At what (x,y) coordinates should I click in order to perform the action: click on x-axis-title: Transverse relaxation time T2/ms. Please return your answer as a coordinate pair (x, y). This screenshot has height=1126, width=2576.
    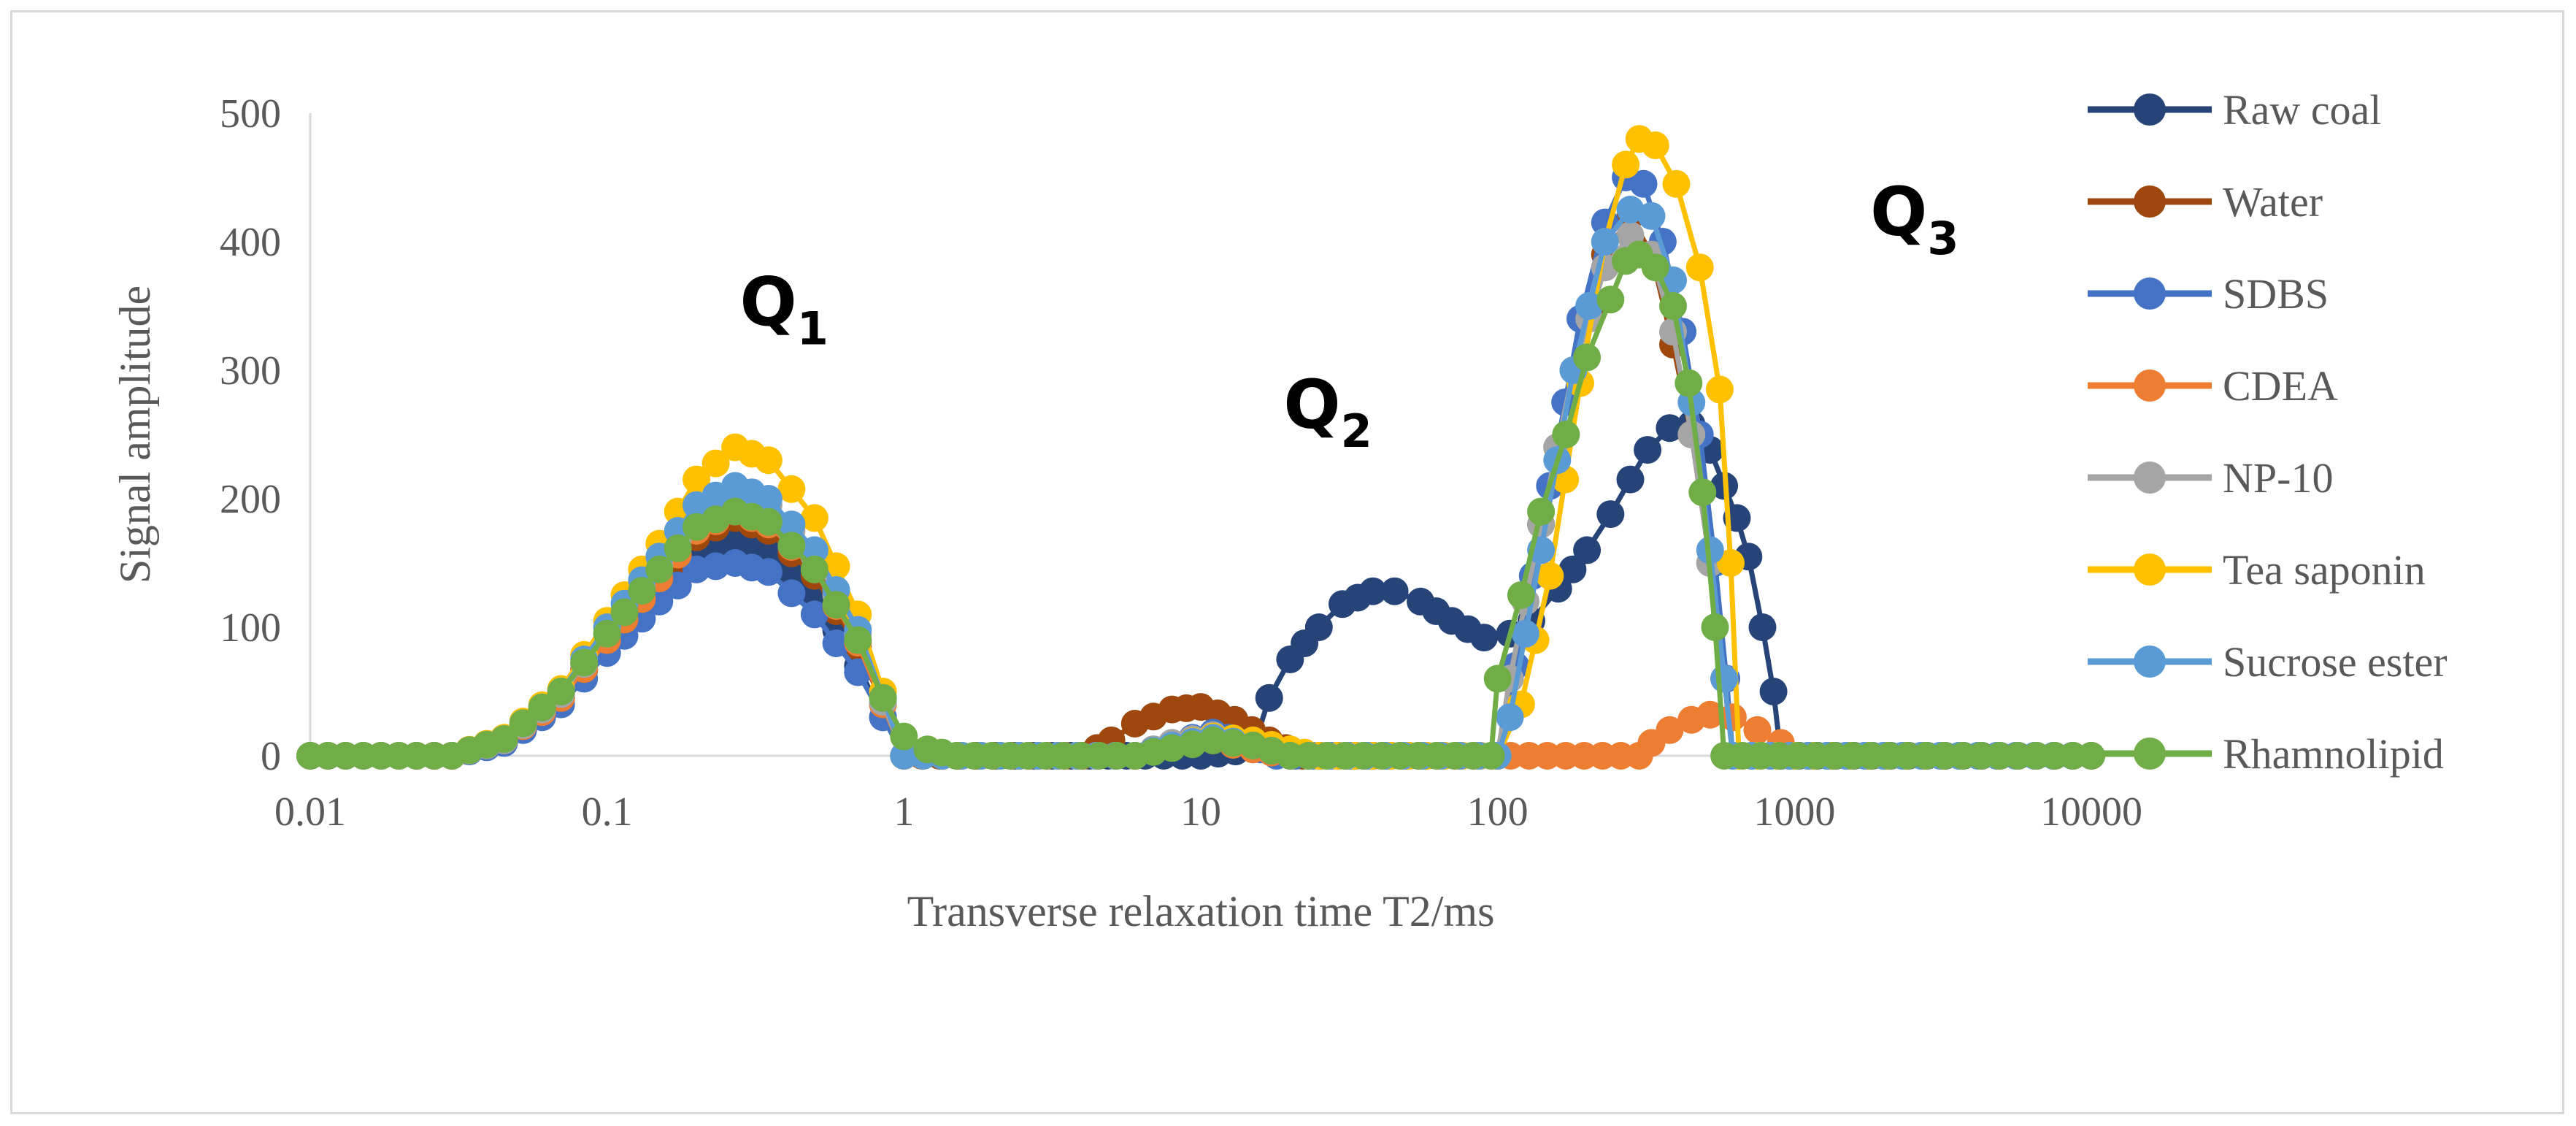
    Looking at the image, I should click on (1201, 911).